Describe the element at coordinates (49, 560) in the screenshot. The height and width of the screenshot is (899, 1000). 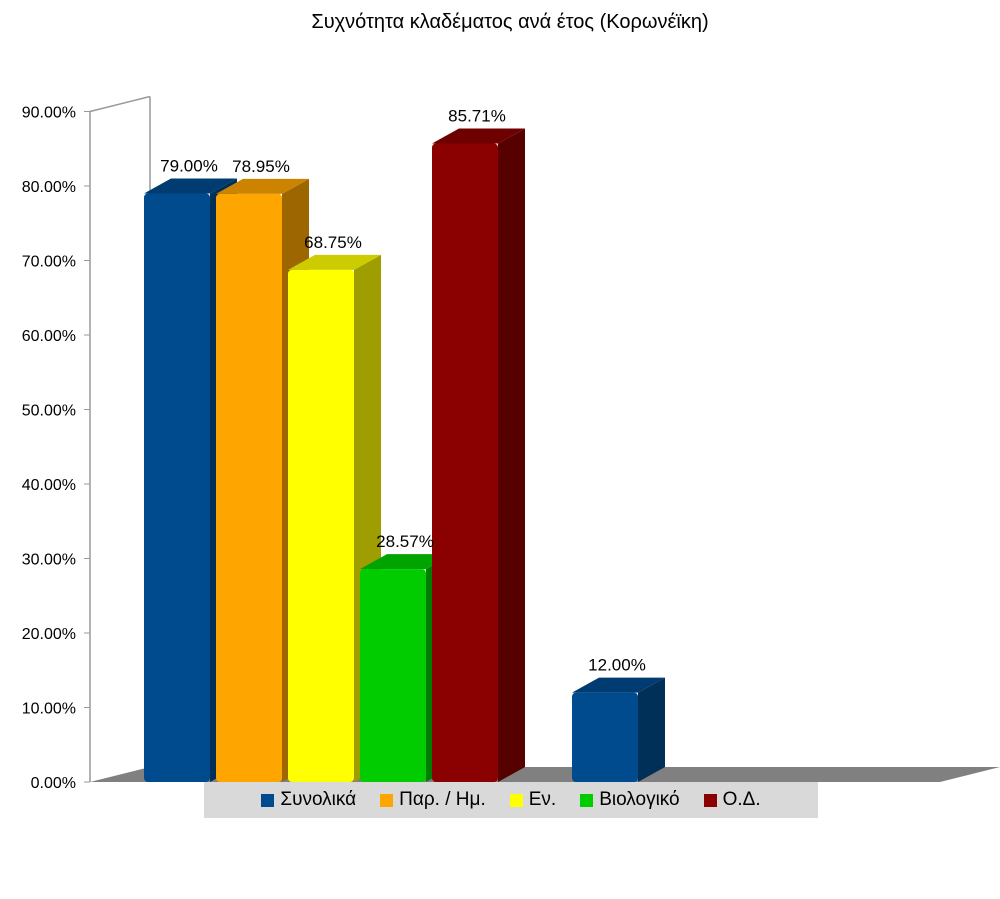
I see `y-tick-label: 30.00%` at that location.